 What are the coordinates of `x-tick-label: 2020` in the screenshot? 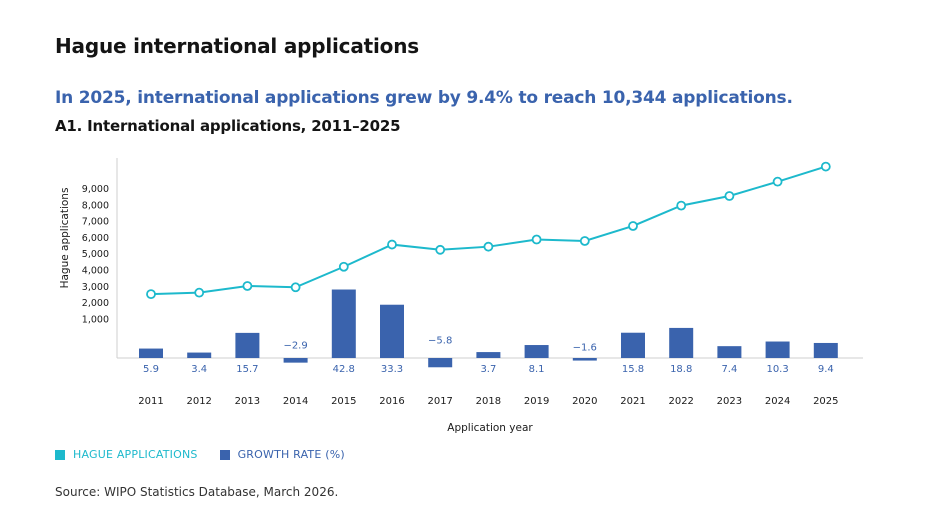 It's located at (584, 401).